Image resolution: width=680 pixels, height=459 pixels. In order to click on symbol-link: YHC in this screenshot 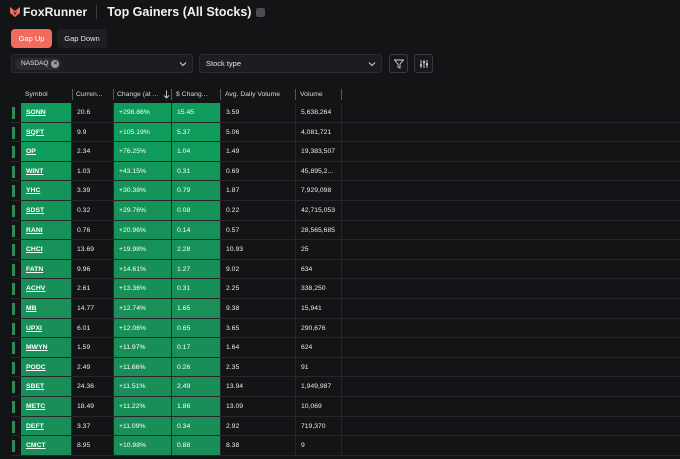, I will do `click(46, 190)`.